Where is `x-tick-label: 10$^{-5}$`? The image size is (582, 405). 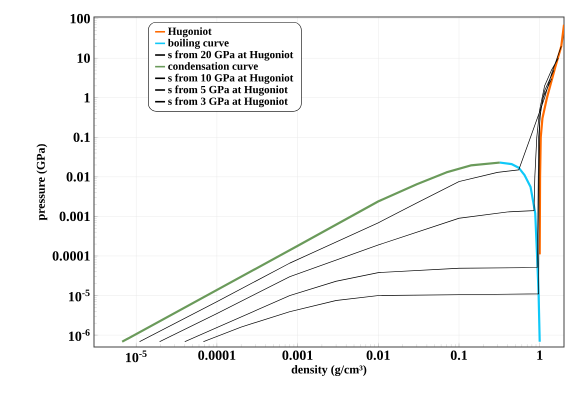 x-tick-label: 10$^{-5}$ is located at coordinates (136, 356).